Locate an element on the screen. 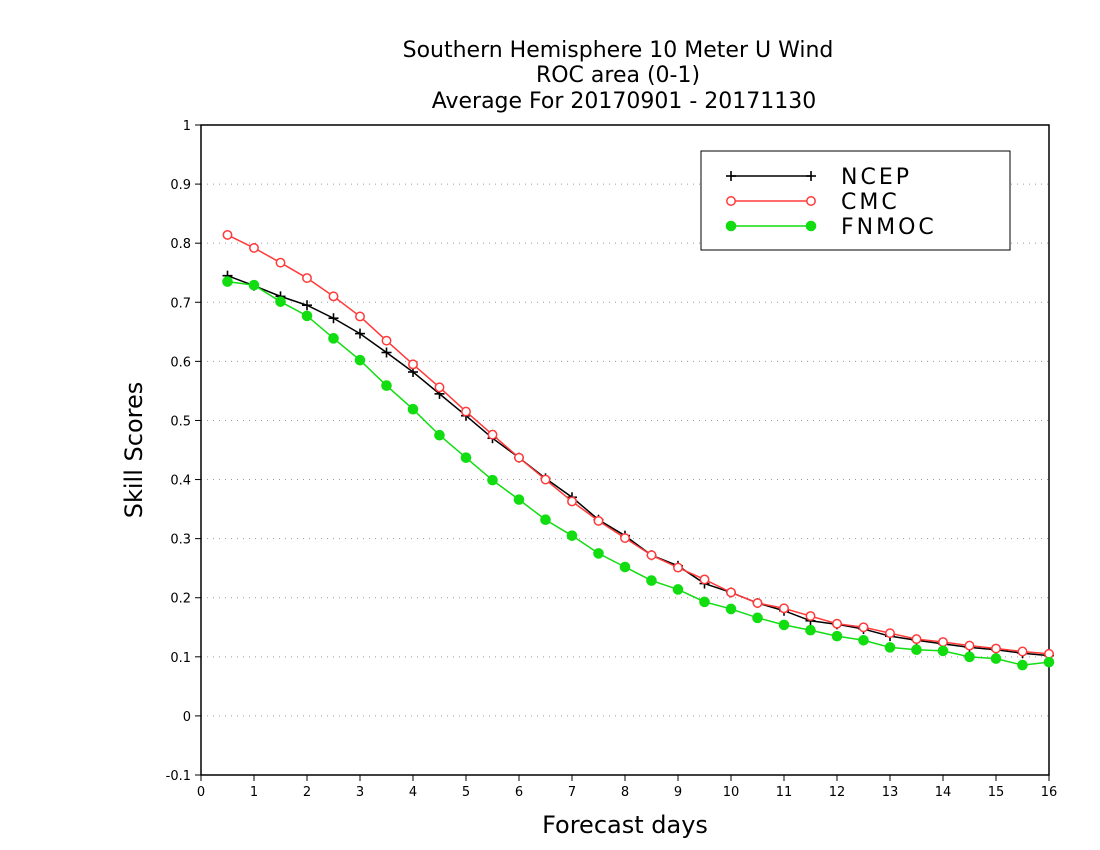 This screenshot has width=1100, height=850. x-tick-label: 12 is located at coordinates (837, 792).